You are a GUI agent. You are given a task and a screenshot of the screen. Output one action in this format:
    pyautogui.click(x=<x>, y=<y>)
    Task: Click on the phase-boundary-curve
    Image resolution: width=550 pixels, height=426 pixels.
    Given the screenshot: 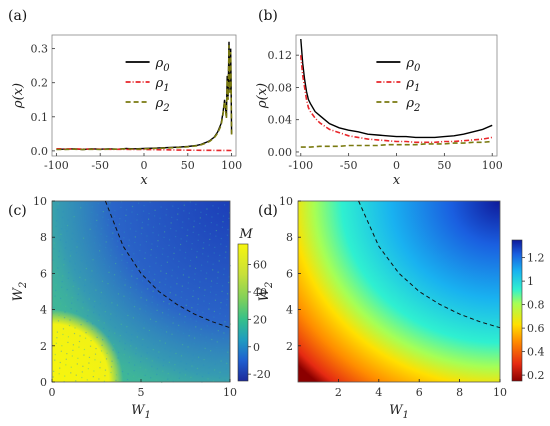 What is the action you would take?
    pyautogui.click(x=167, y=264)
    